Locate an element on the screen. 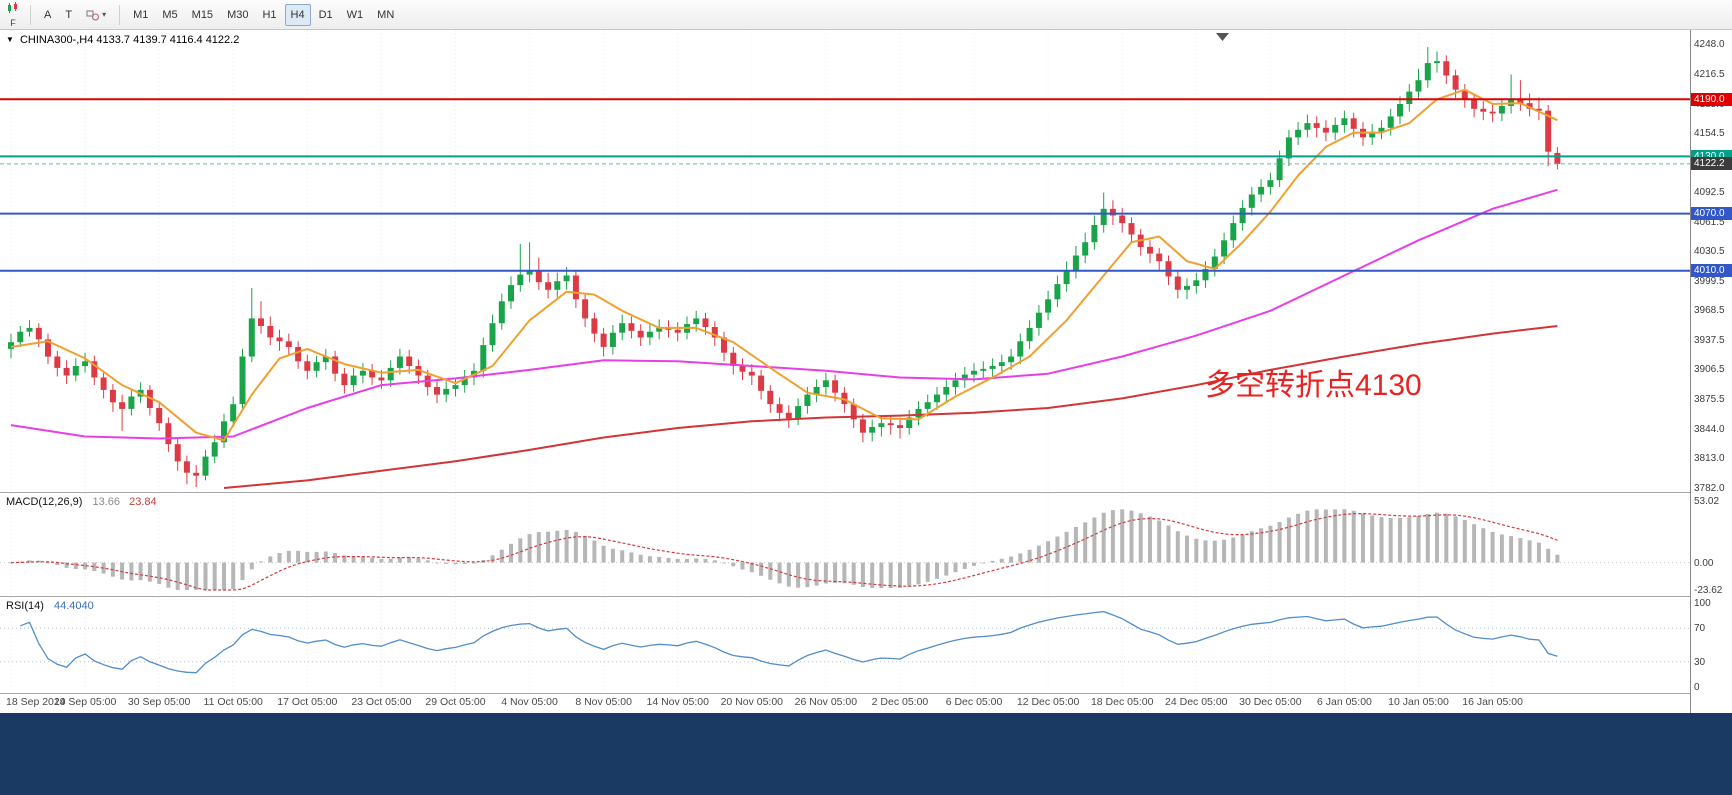 The width and height of the screenshot is (1732, 795). timeframe-button-mn: MN is located at coordinates (385, 15).